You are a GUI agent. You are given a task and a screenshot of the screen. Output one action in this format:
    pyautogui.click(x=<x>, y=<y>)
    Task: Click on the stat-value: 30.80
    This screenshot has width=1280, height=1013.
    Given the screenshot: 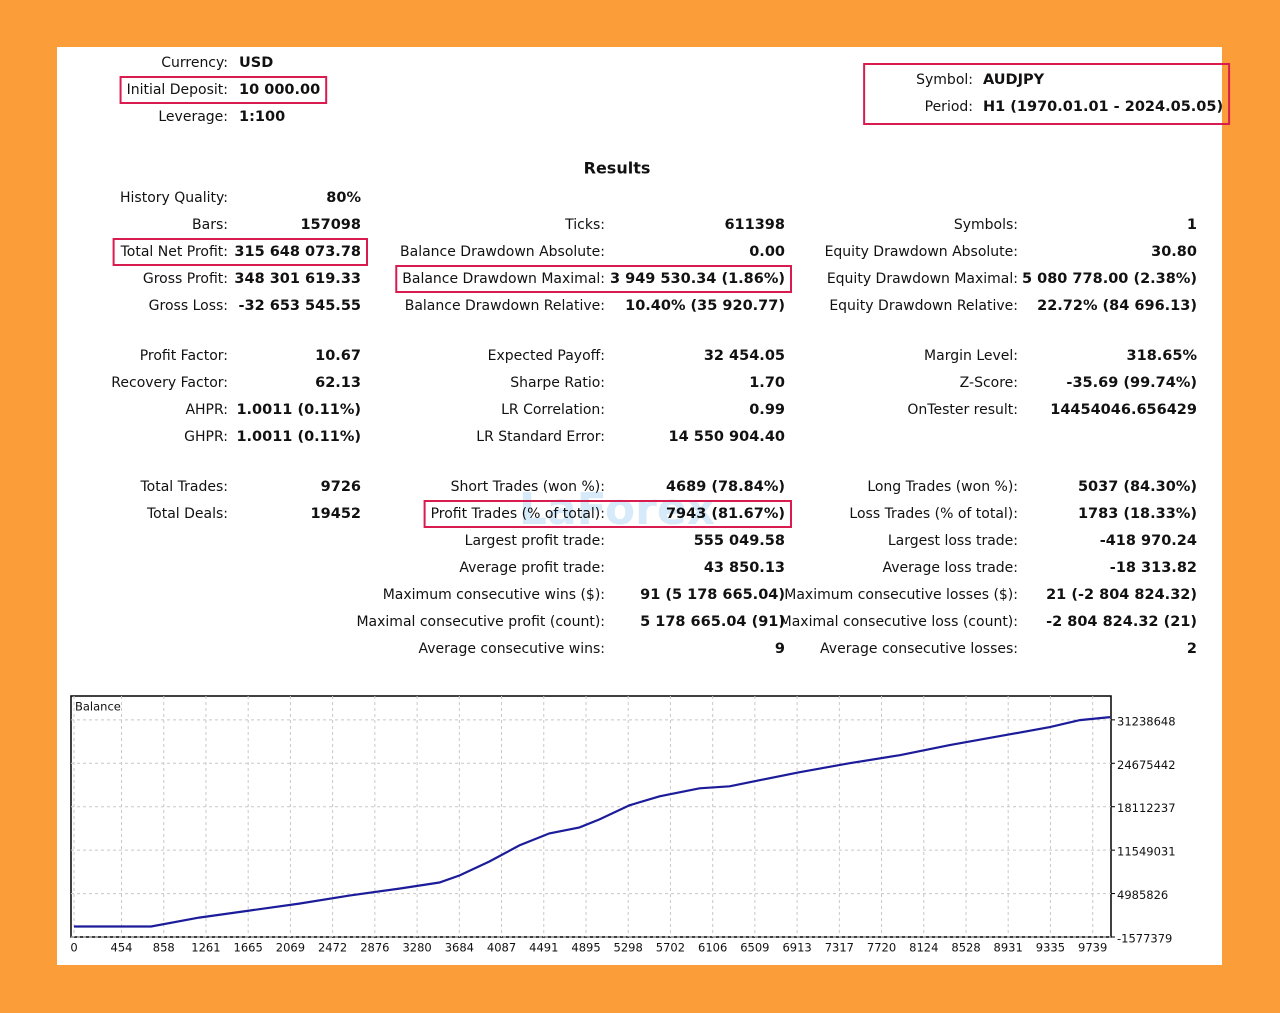 What is the action you would take?
    pyautogui.click(x=1174, y=252)
    